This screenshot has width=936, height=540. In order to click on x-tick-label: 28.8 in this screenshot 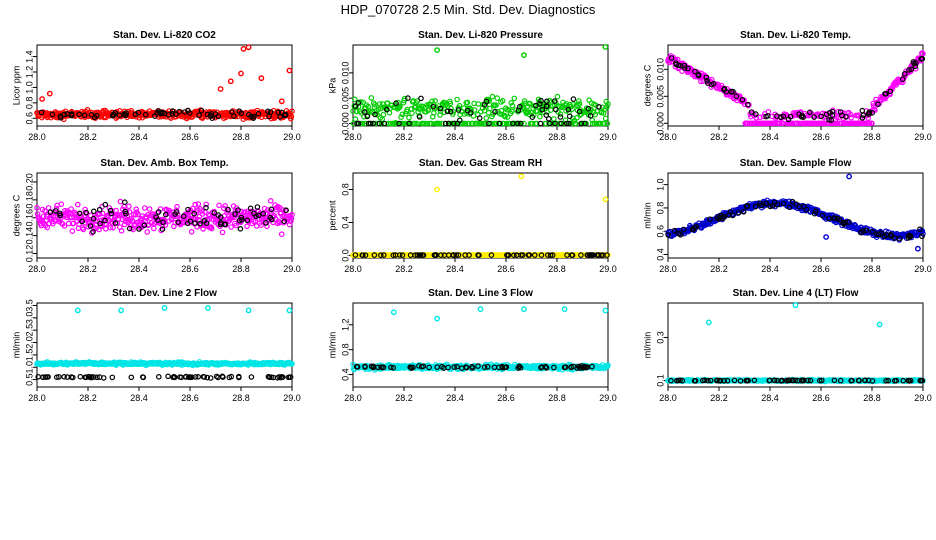, I will do `click(241, 269)`.